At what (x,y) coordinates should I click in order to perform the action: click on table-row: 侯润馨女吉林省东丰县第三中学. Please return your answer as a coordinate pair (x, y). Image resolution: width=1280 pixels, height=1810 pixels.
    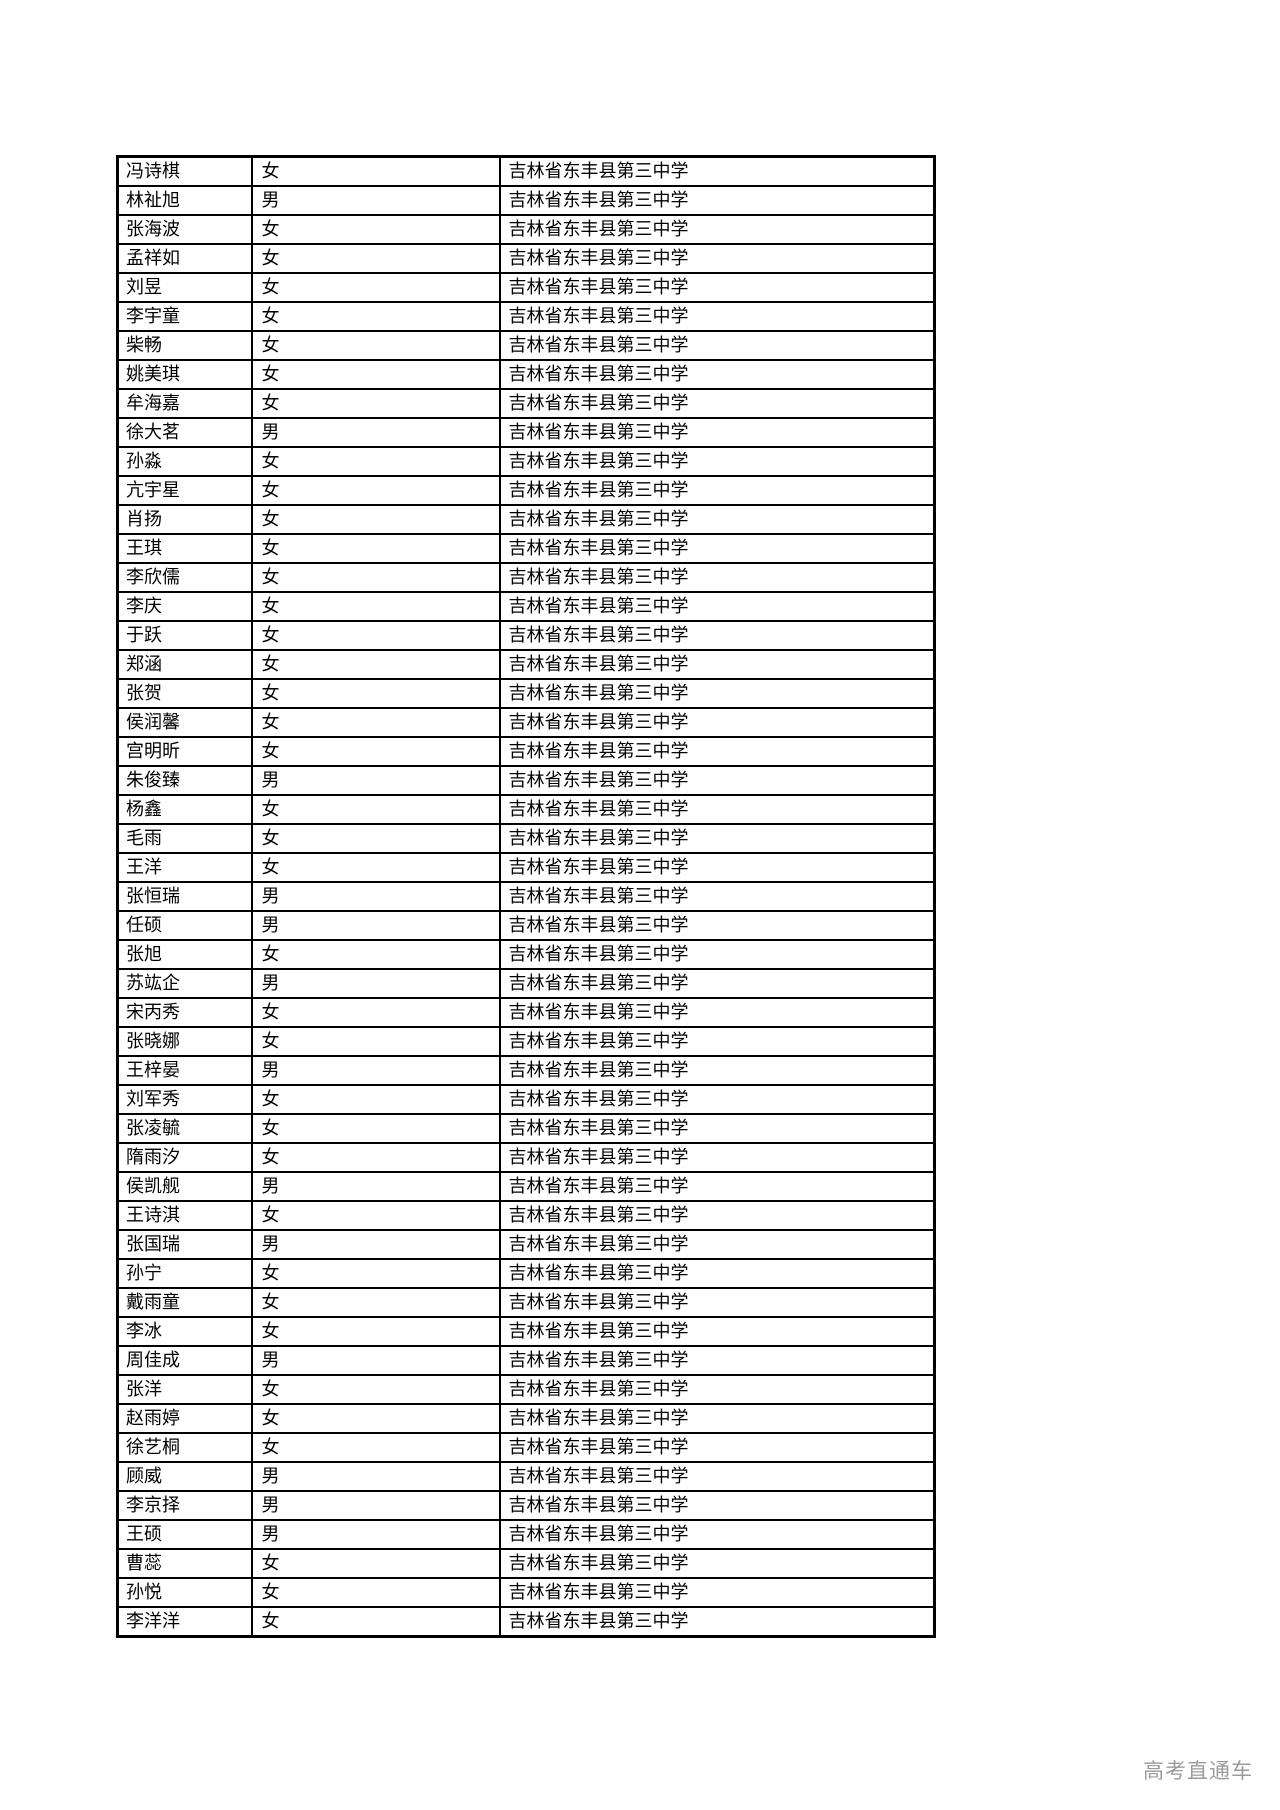
    Looking at the image, I should click on (526, 722).